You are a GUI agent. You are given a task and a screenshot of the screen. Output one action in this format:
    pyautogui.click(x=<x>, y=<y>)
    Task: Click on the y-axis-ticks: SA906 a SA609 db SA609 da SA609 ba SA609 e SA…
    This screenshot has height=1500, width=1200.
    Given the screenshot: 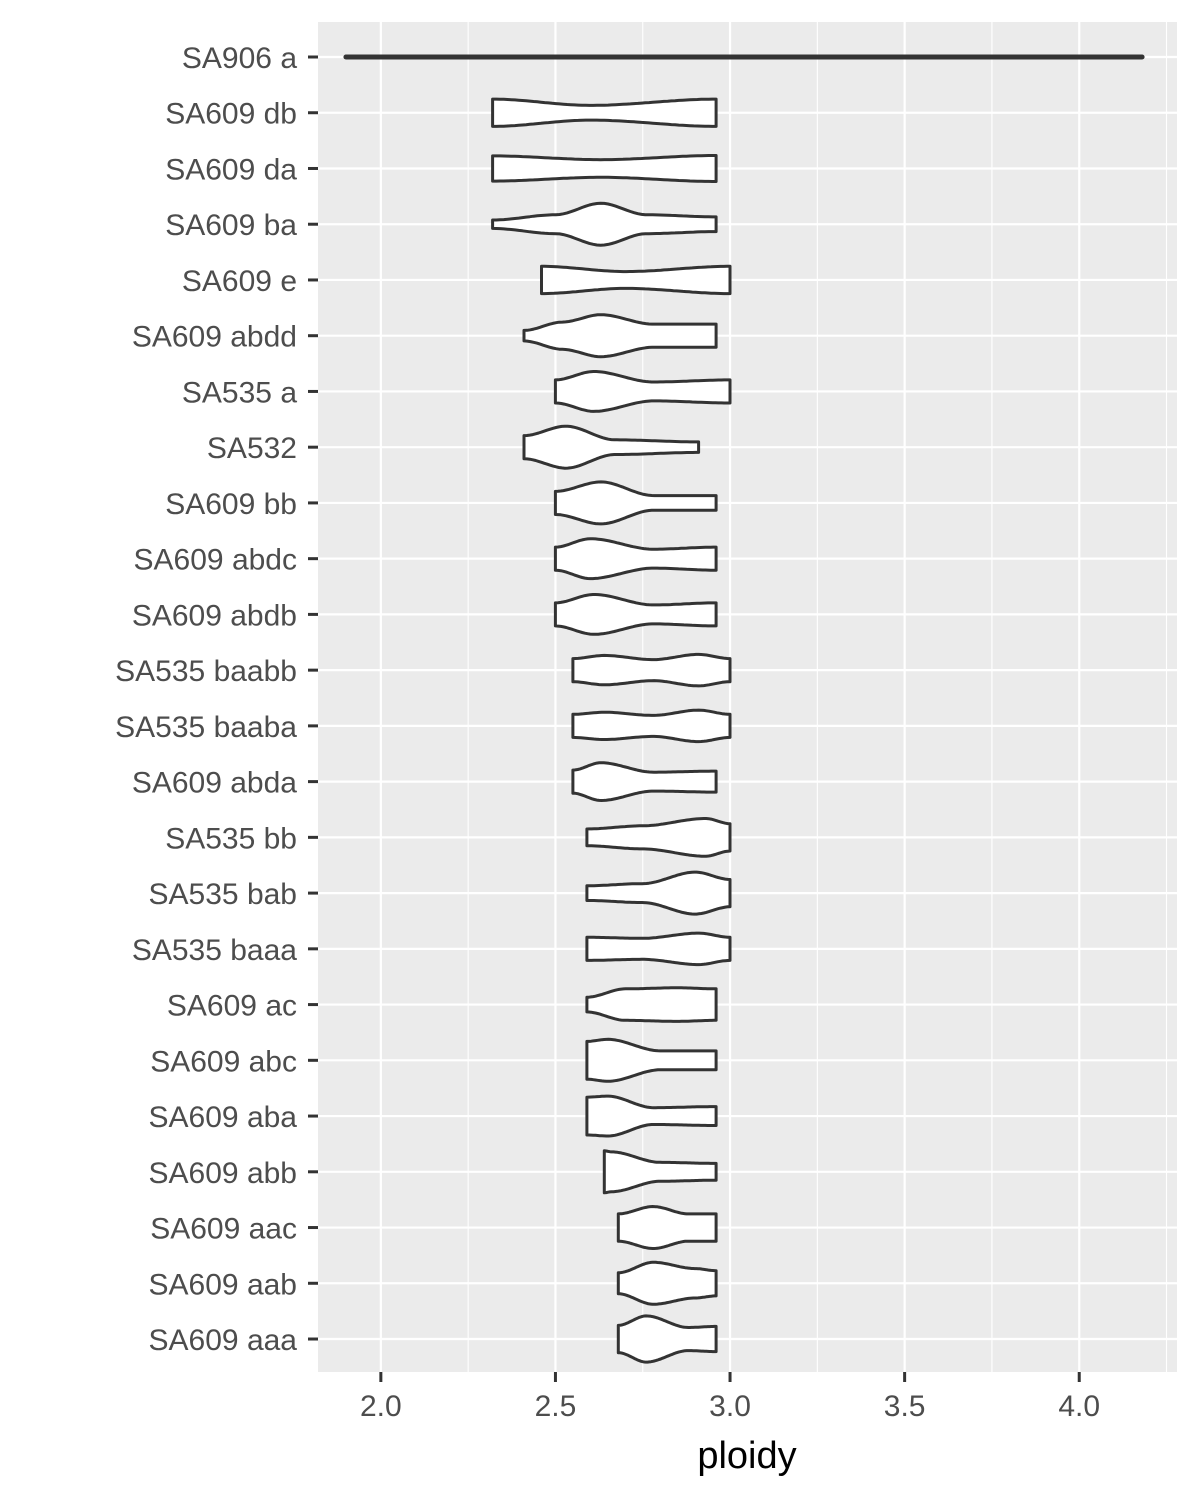 What is the action you would take?
    pyautogui.click(x=216, y=699)
    